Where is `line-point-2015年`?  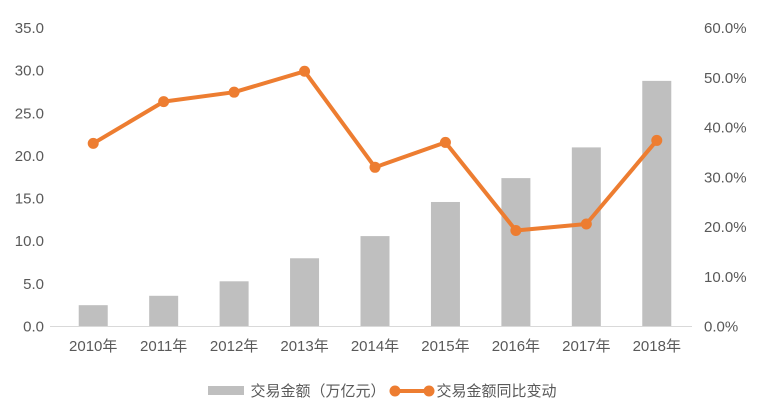 line-point-2015年 is located at coordinates (445, 142).